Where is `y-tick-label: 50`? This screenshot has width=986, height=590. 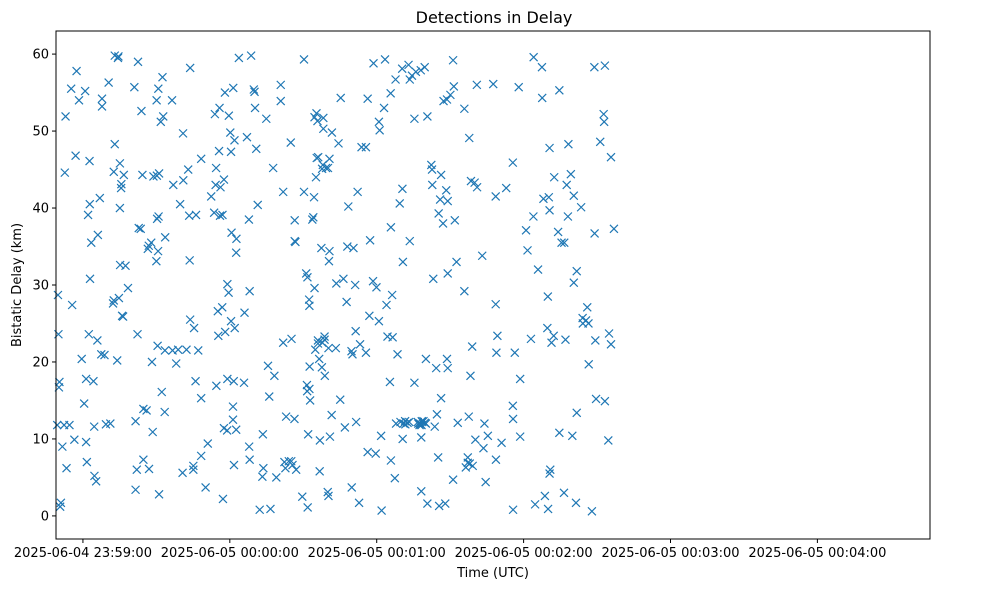 y-tick-label: 50 is located at coordinates (40, 132).